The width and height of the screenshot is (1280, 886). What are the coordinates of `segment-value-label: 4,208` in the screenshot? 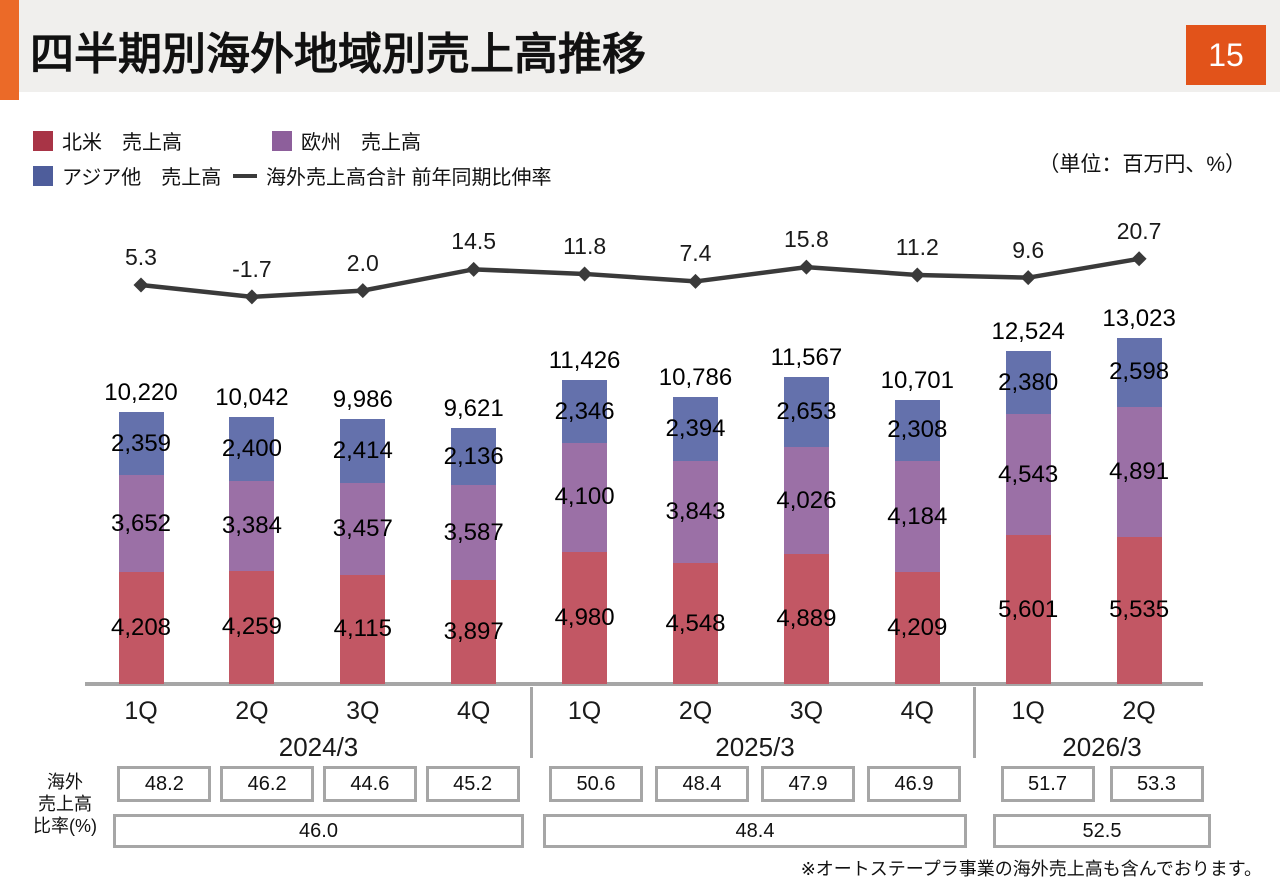 It's located at (141, 628).